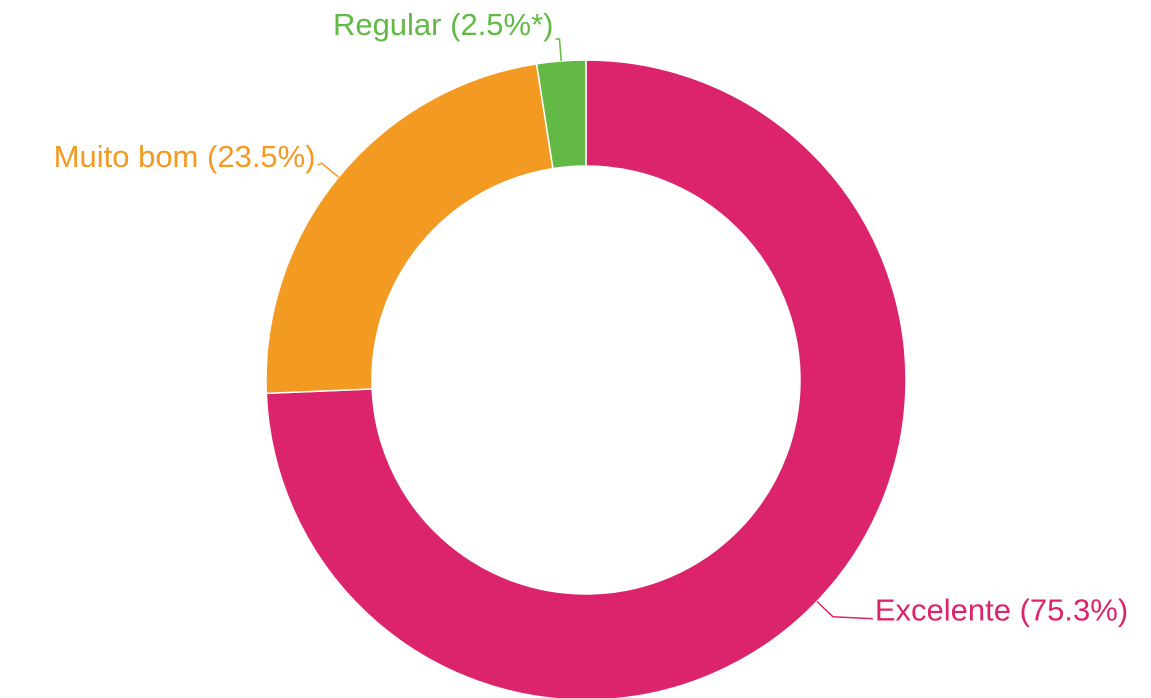 The image size is (1151, 698). I want to click on slice-category: Excelente, so click(943, 610).